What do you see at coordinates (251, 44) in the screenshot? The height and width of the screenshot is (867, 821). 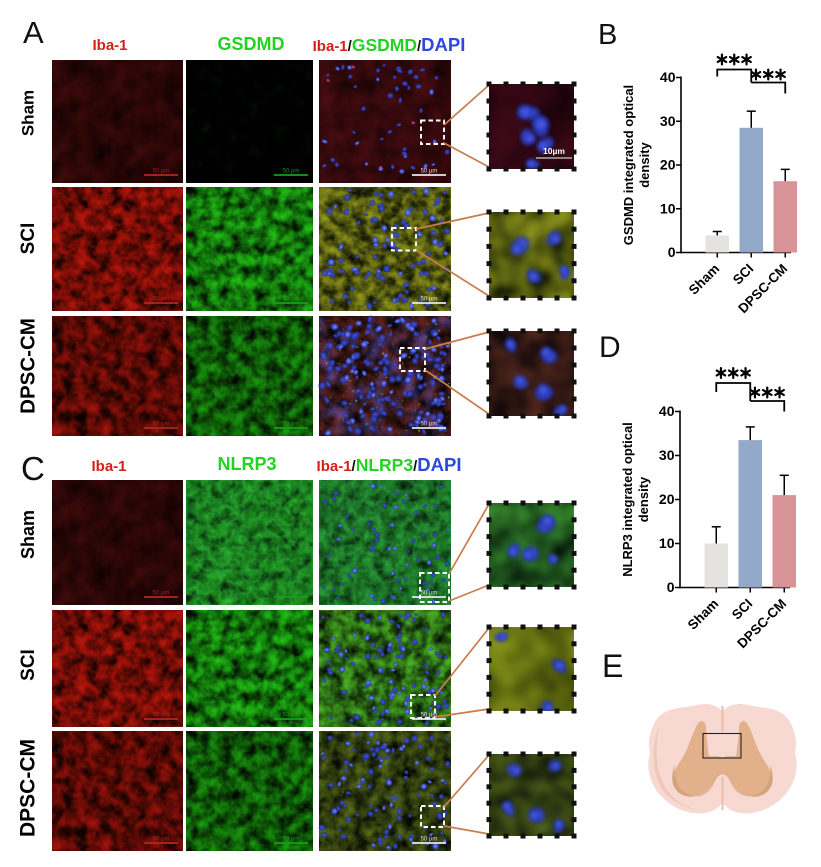 I see `svg-text: GSDMD` at bounding box center [251, 44].